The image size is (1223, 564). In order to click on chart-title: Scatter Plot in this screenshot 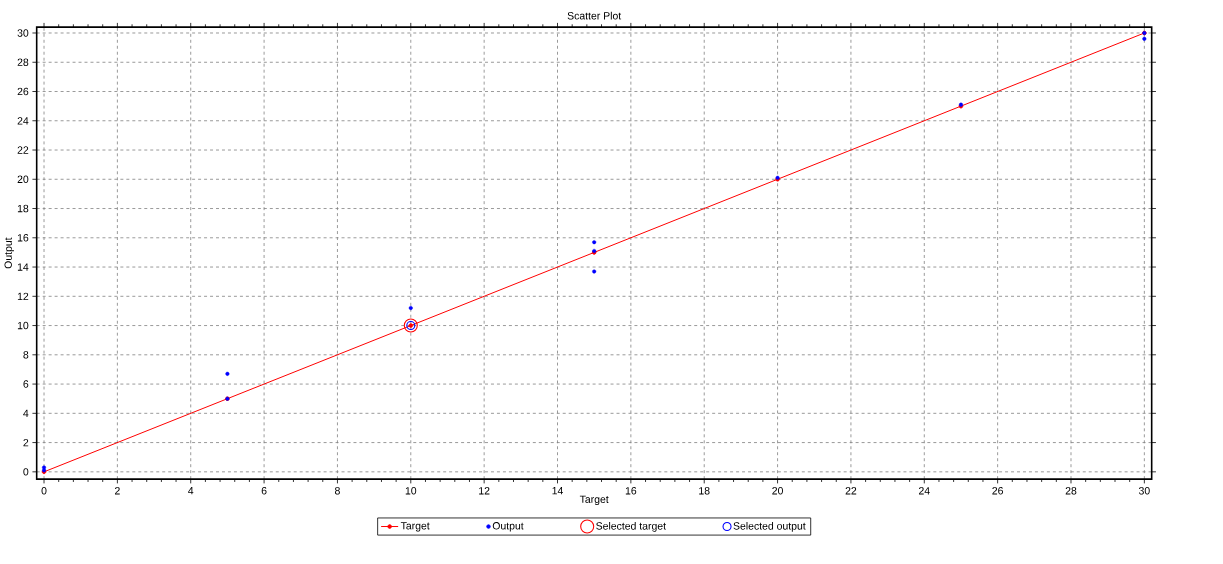, I will do `click(594, 15)`.